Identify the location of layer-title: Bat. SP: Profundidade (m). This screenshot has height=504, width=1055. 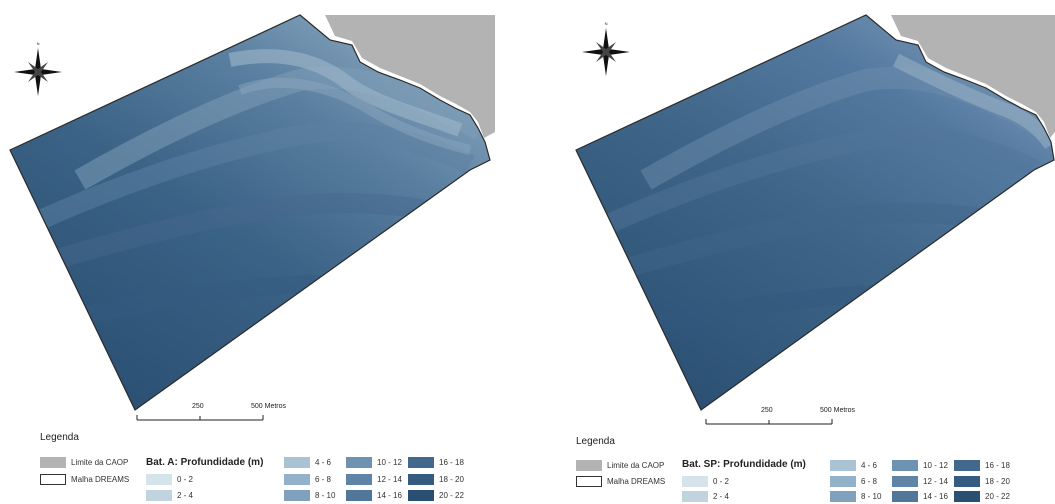
(744, 464).